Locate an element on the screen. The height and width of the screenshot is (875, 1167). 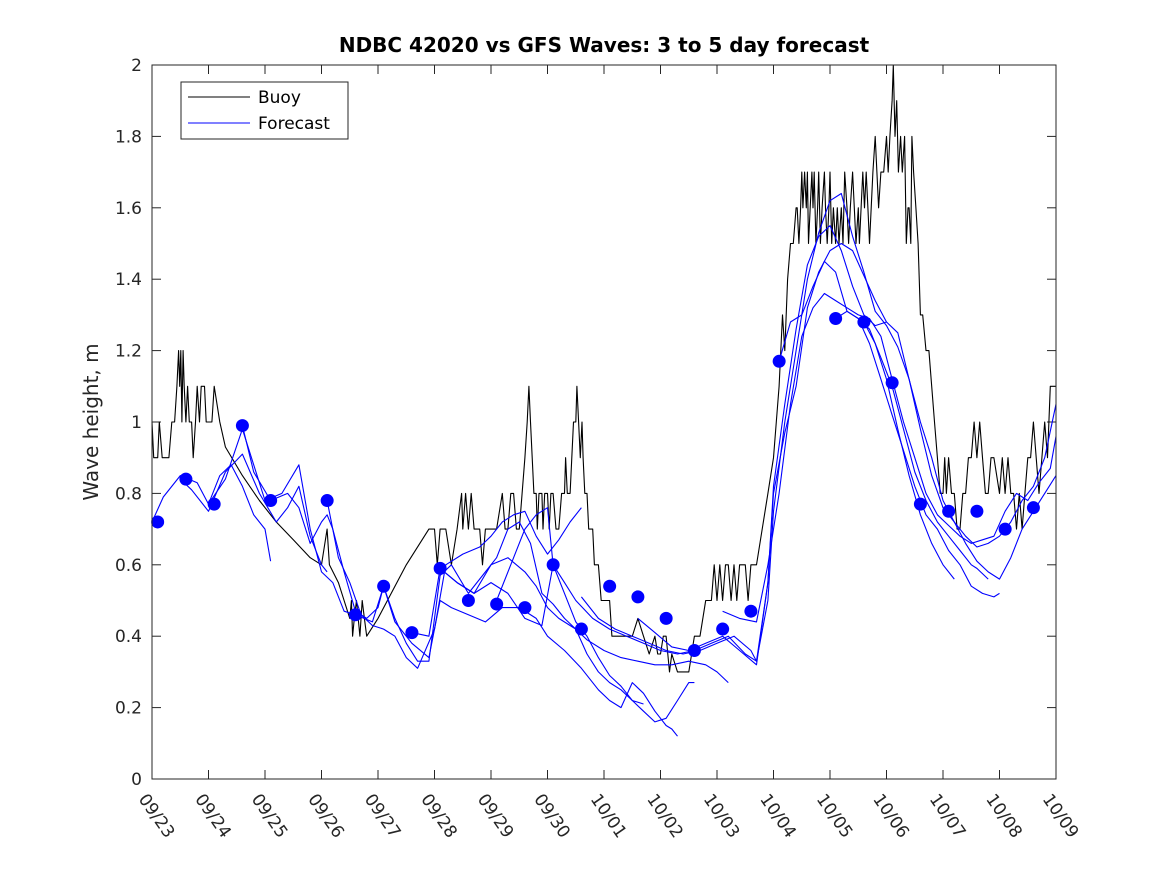
y-tick-label: 0.6 is located at coordinates (128, 566).